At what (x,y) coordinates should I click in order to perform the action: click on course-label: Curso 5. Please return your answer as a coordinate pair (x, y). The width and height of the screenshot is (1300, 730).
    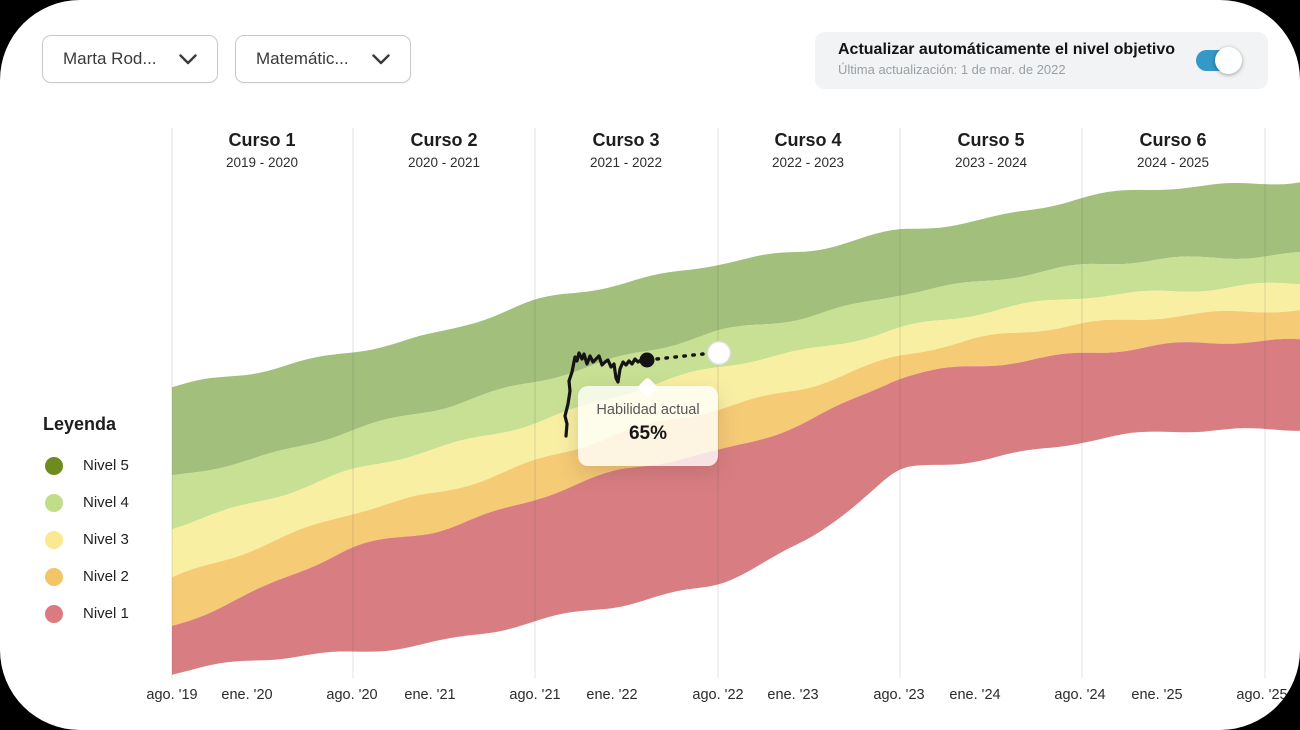
    Looking at the image, I should click on (991, 140).